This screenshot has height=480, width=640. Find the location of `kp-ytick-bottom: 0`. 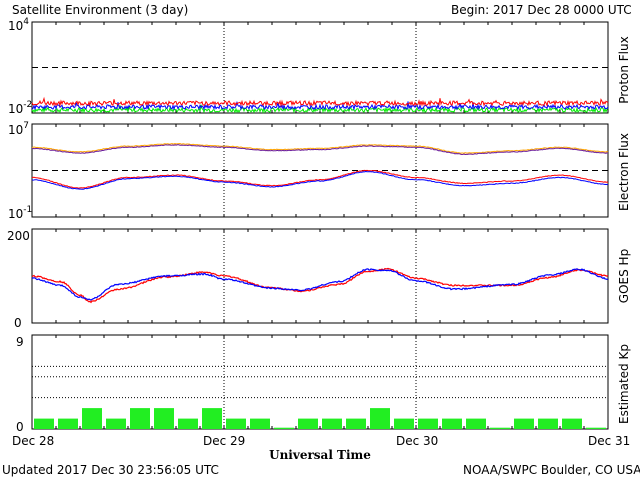

kp-ytick-bottom: 0 is located at coordinates (20, 427).